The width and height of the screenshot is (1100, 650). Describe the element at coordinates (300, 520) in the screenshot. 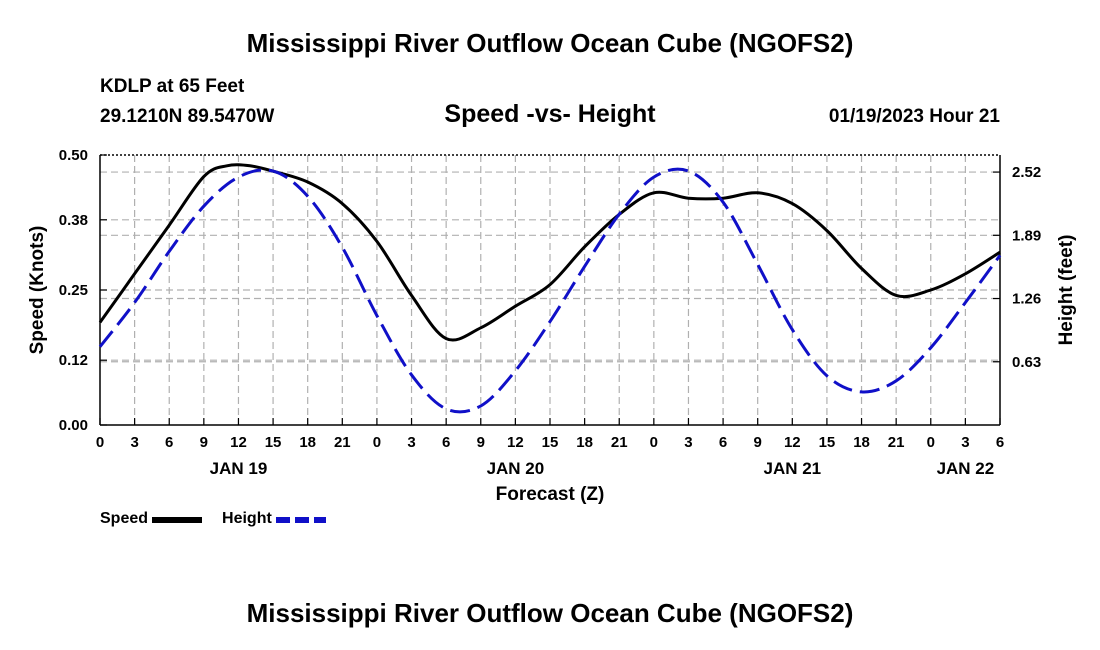

I see `legend-swatch-height` at that location.